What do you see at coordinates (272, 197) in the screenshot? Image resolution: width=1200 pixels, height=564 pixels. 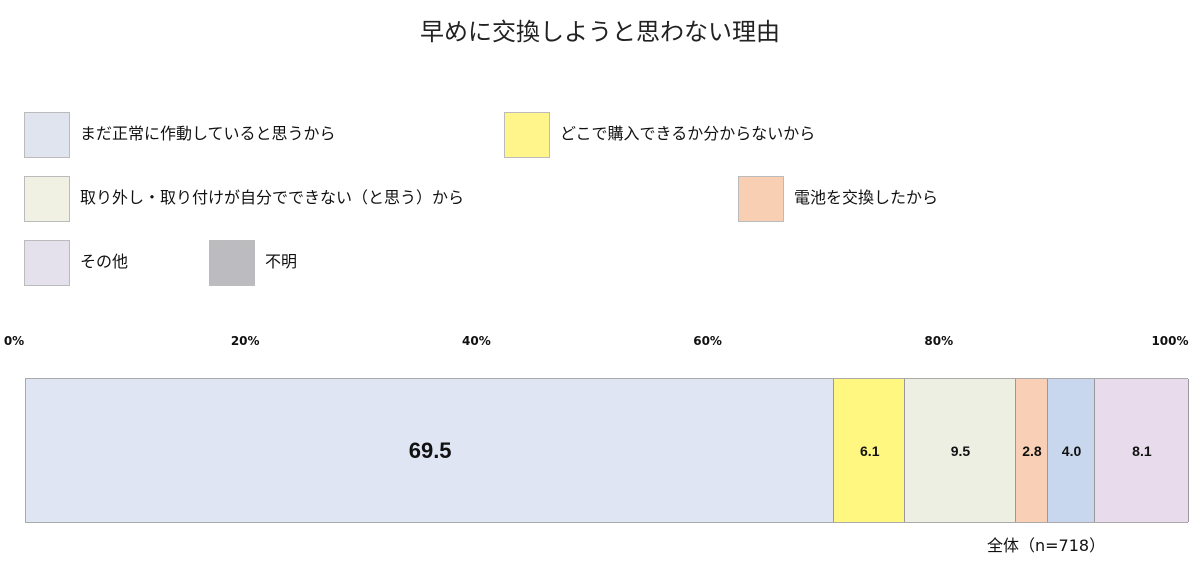 I see `legend-label: 取り外し・取り付けが自分でできない（と思う）から` at bounding box center [272, 197].